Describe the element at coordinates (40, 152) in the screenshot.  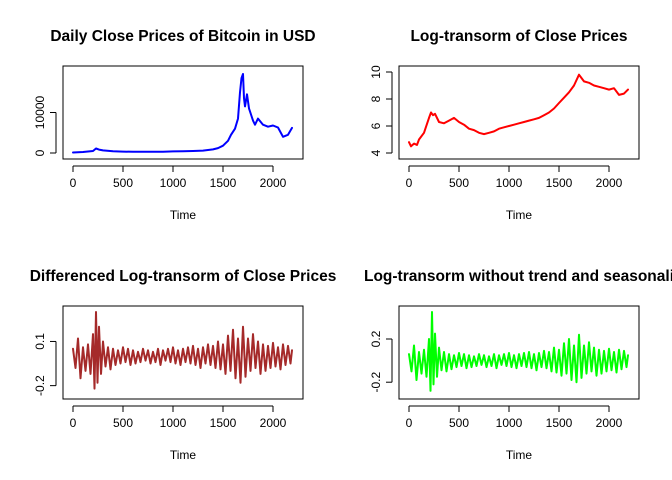
I see `y-tick-label: 0` at that location.